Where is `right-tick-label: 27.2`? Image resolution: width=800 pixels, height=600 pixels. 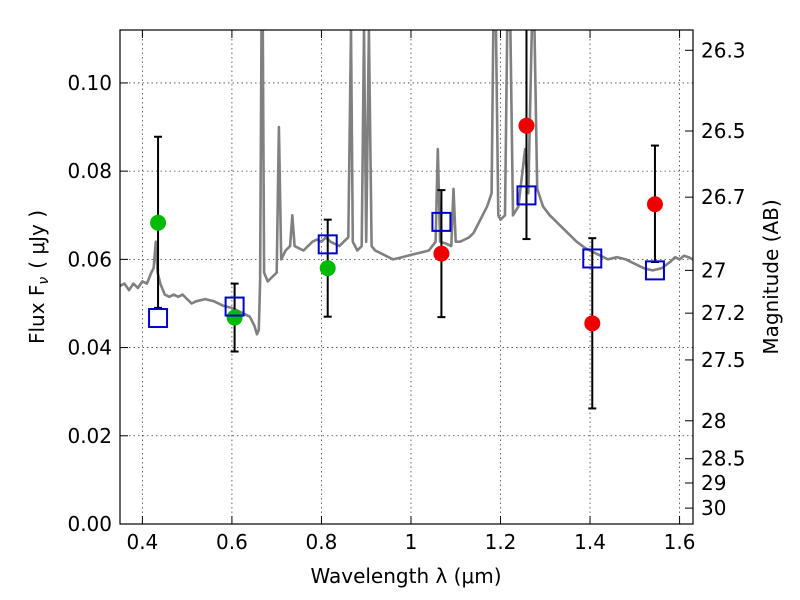
right-tick-label: 27.2 is located at coordinates (723, 313).